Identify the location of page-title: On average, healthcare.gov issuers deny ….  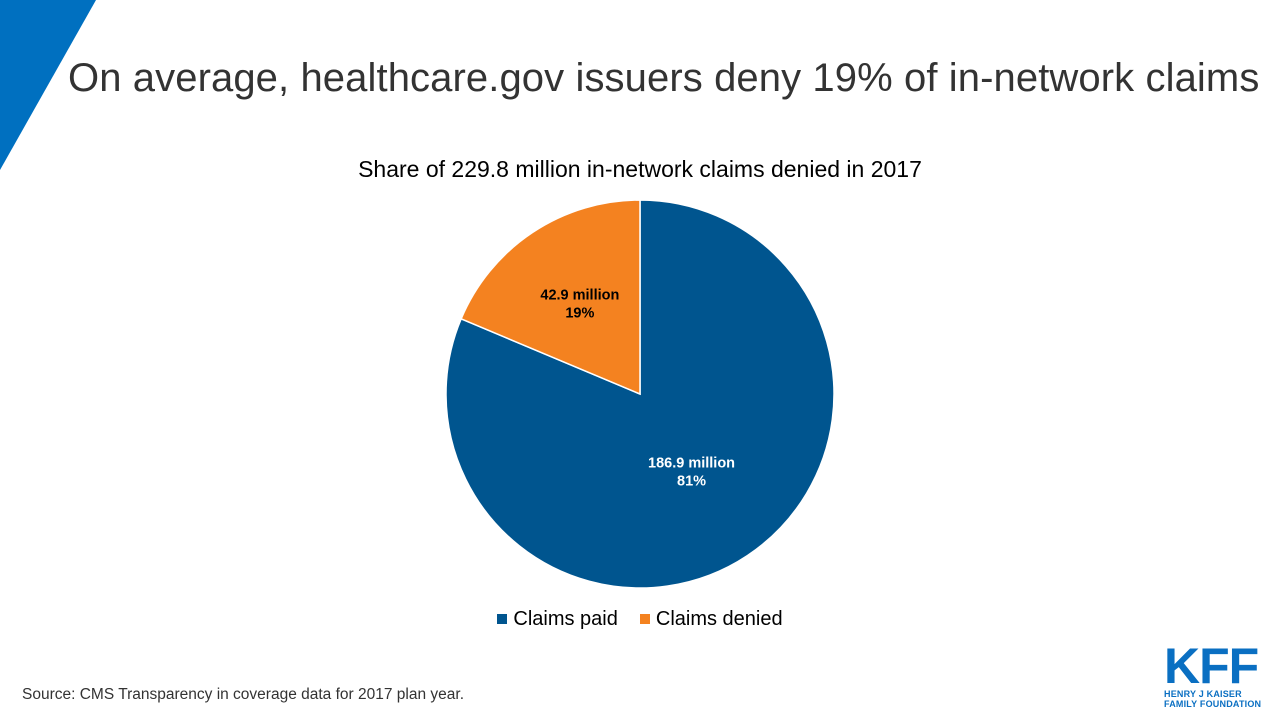
(664, 78).